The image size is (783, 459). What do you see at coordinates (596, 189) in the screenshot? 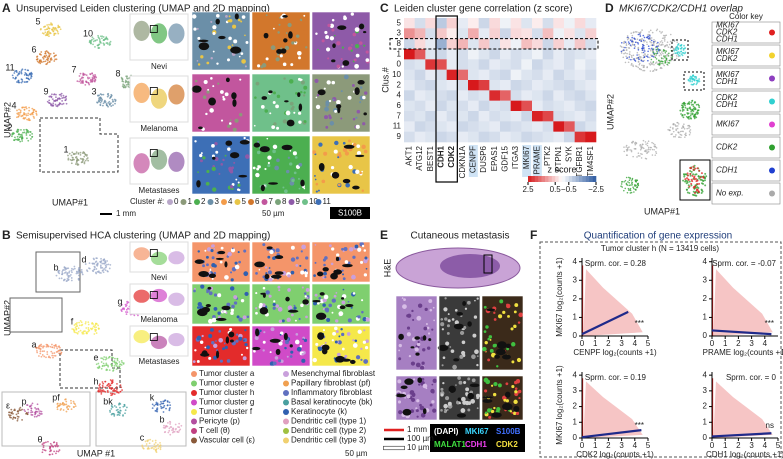
I see `colorbar-tick-label: −2.5` at bounding box center [596, 189].